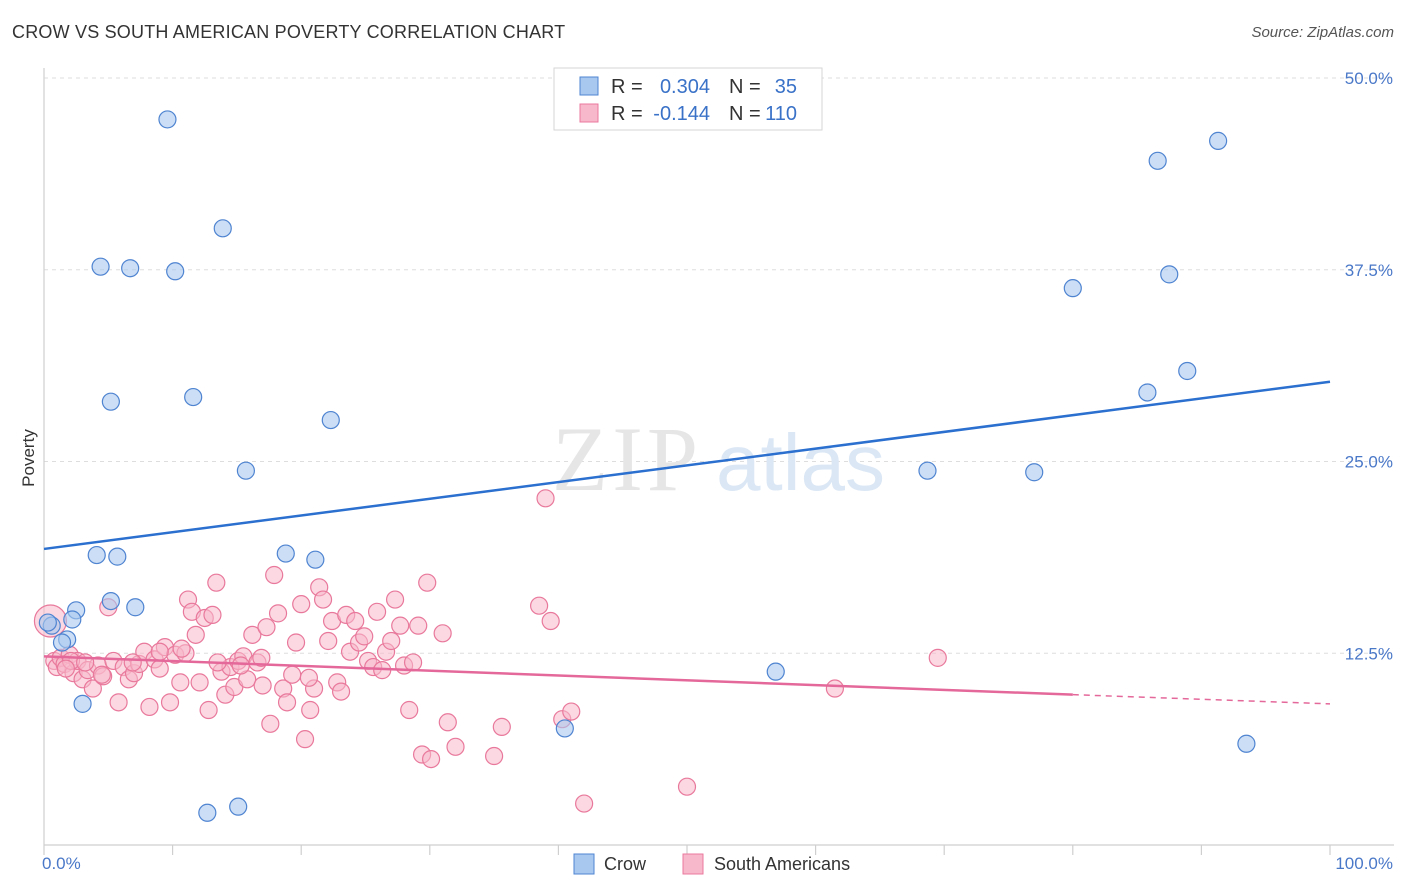 This screenshot has height=892, width=1406. Describe the element at coordinates (688, 99) in the screenshot. I see `legend-box` at that location.